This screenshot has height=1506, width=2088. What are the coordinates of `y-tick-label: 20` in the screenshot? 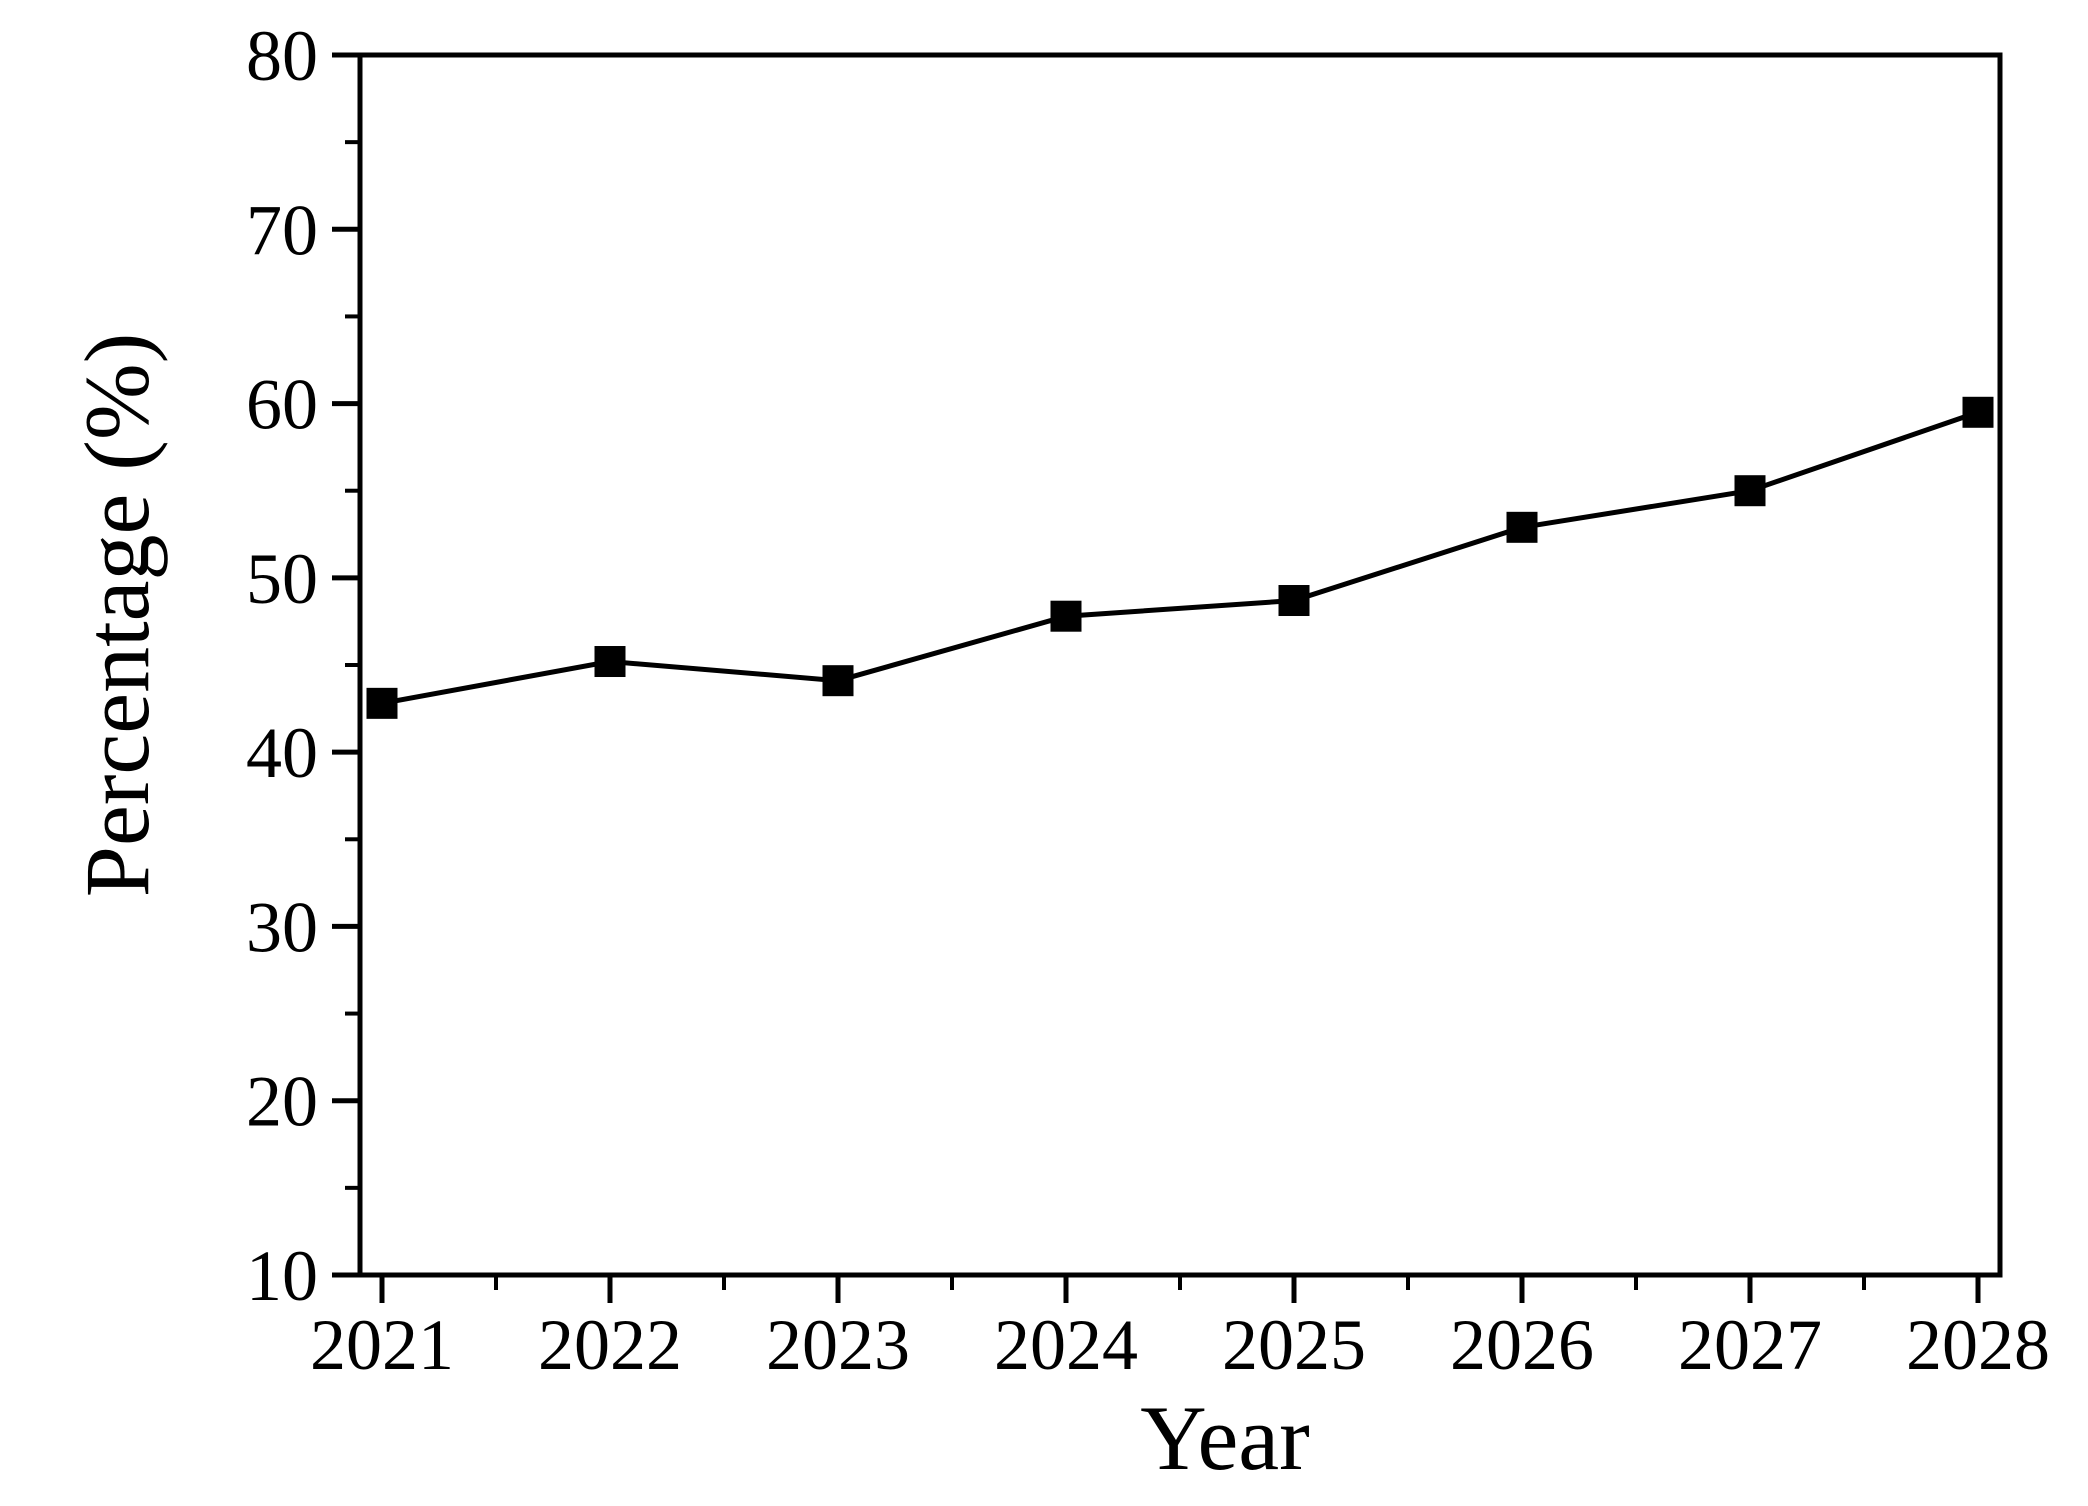 It's located at (282, 1102).